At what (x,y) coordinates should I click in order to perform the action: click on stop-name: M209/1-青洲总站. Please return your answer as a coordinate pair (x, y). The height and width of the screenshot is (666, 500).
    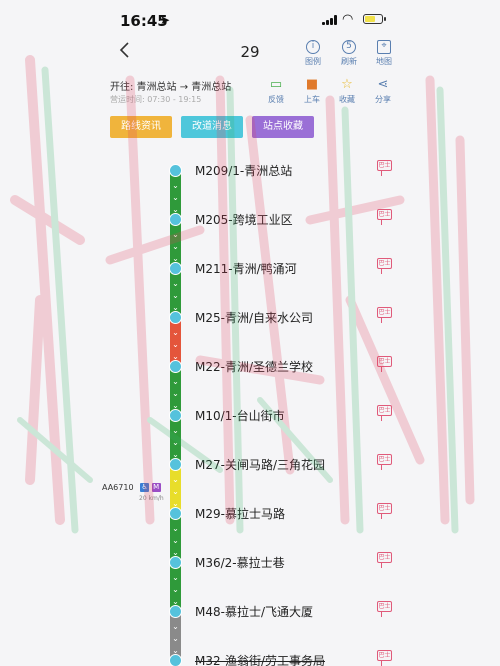
    Looking at the image, I should click on (244, 171).